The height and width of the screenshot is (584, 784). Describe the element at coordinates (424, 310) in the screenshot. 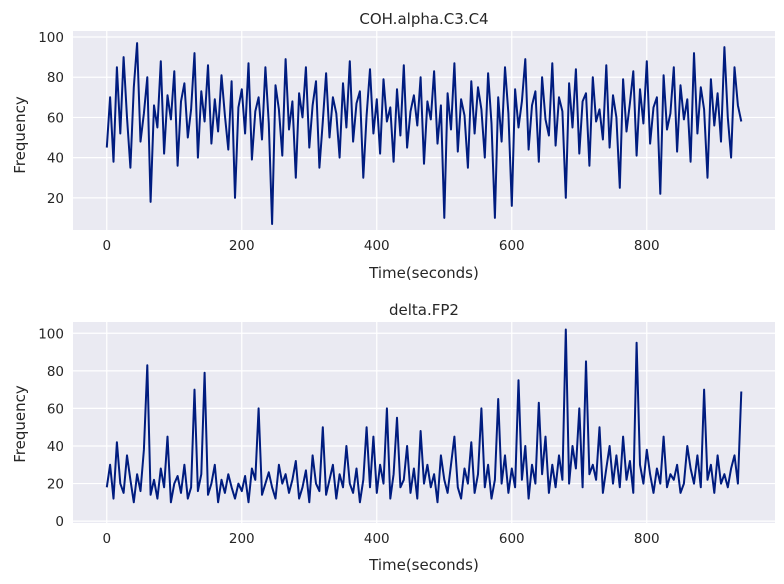

I see `chart-title: delta.FP2` at that location.